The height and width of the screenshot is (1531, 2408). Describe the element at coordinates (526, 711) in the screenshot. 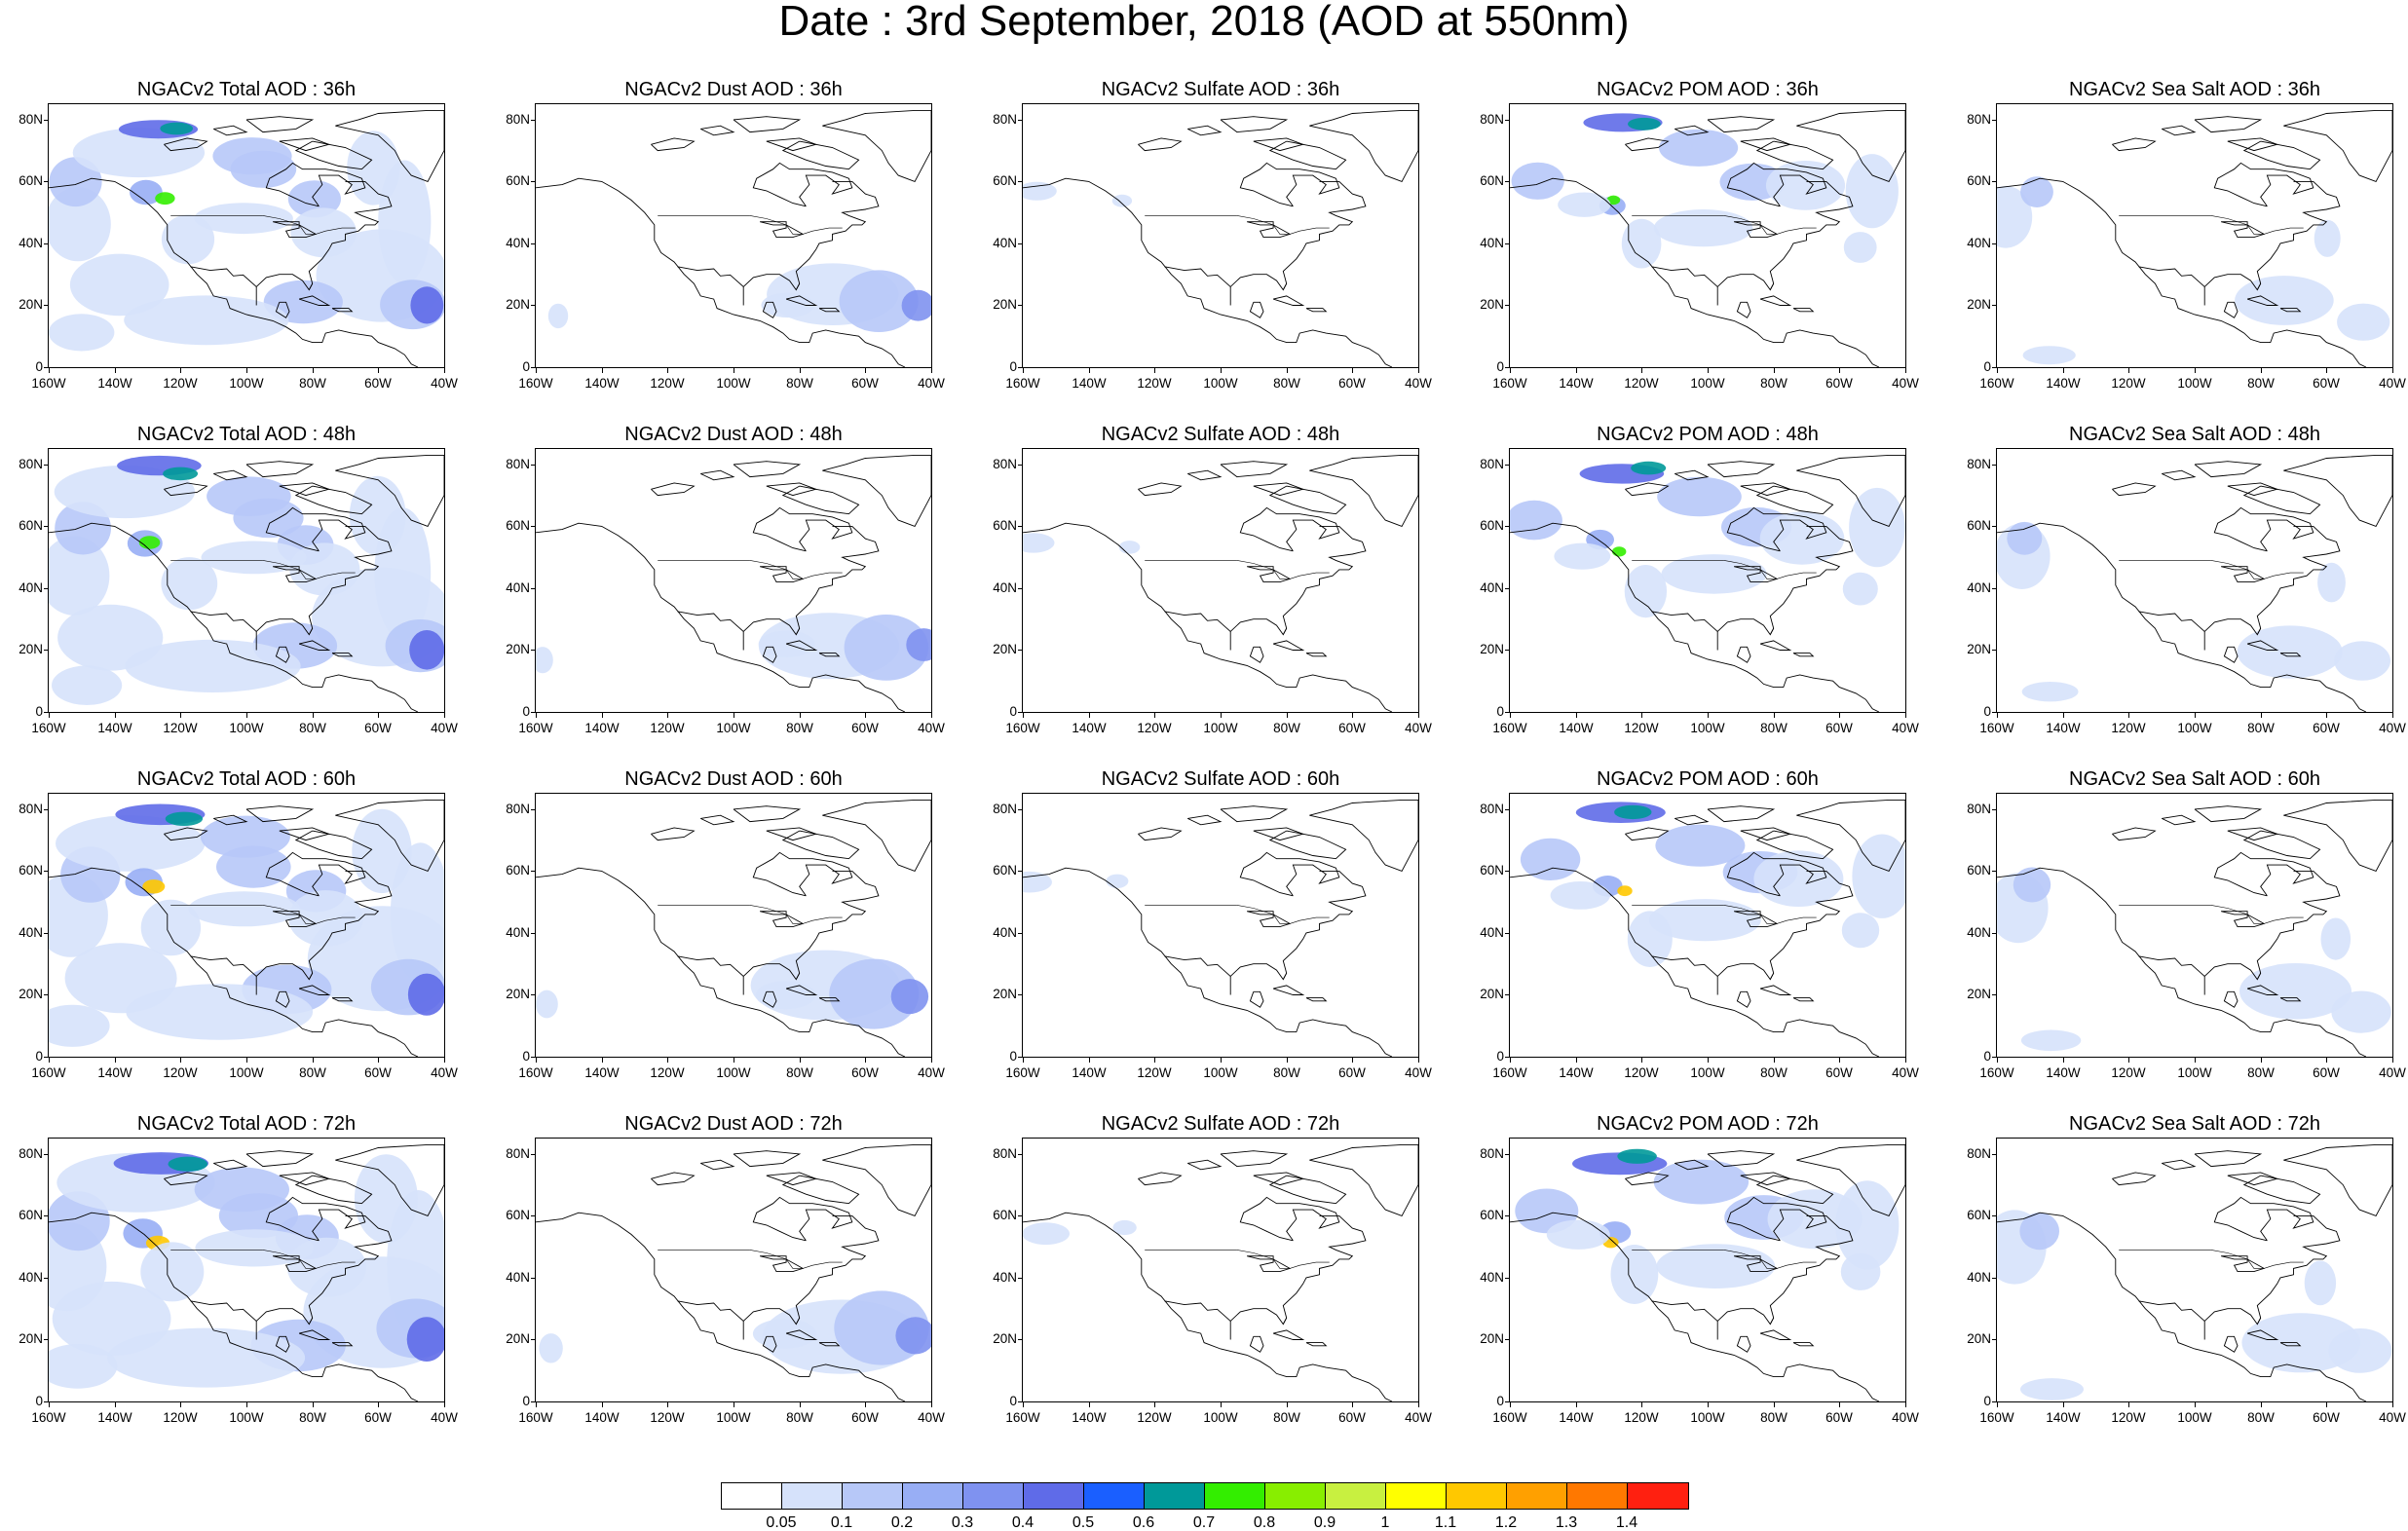

I see `lat-tick-label: 0` at that location.